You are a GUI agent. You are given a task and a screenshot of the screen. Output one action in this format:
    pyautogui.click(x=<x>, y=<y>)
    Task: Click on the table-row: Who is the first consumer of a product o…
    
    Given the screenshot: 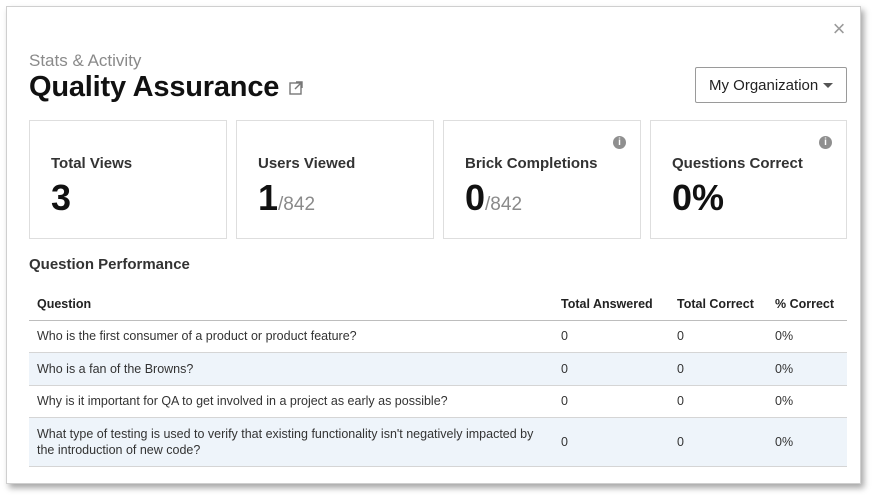 What is the action you would take?
    pyautogui.click(x=438, y=336)
    